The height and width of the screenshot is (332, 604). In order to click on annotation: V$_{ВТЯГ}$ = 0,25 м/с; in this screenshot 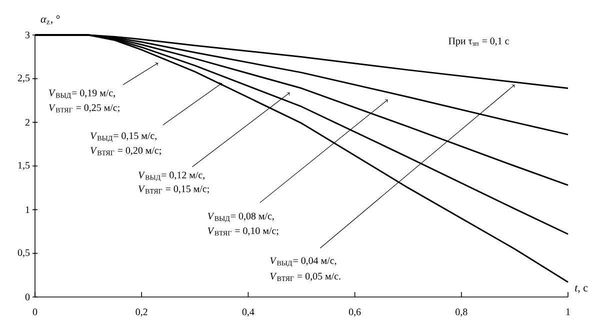, I will do `click(84, 108)`.